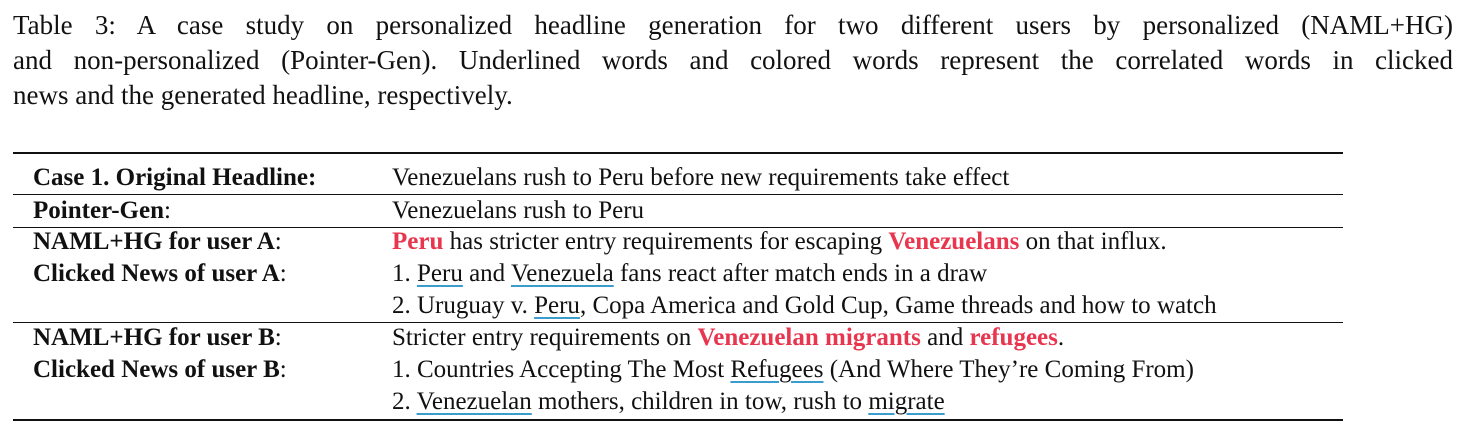 Image resolution: width=1465 pixels, height=448 pixels. Describe the element at coordinates (954, 241) in the screenshot. I see `highlighted-word: Venezuelans` at that location.